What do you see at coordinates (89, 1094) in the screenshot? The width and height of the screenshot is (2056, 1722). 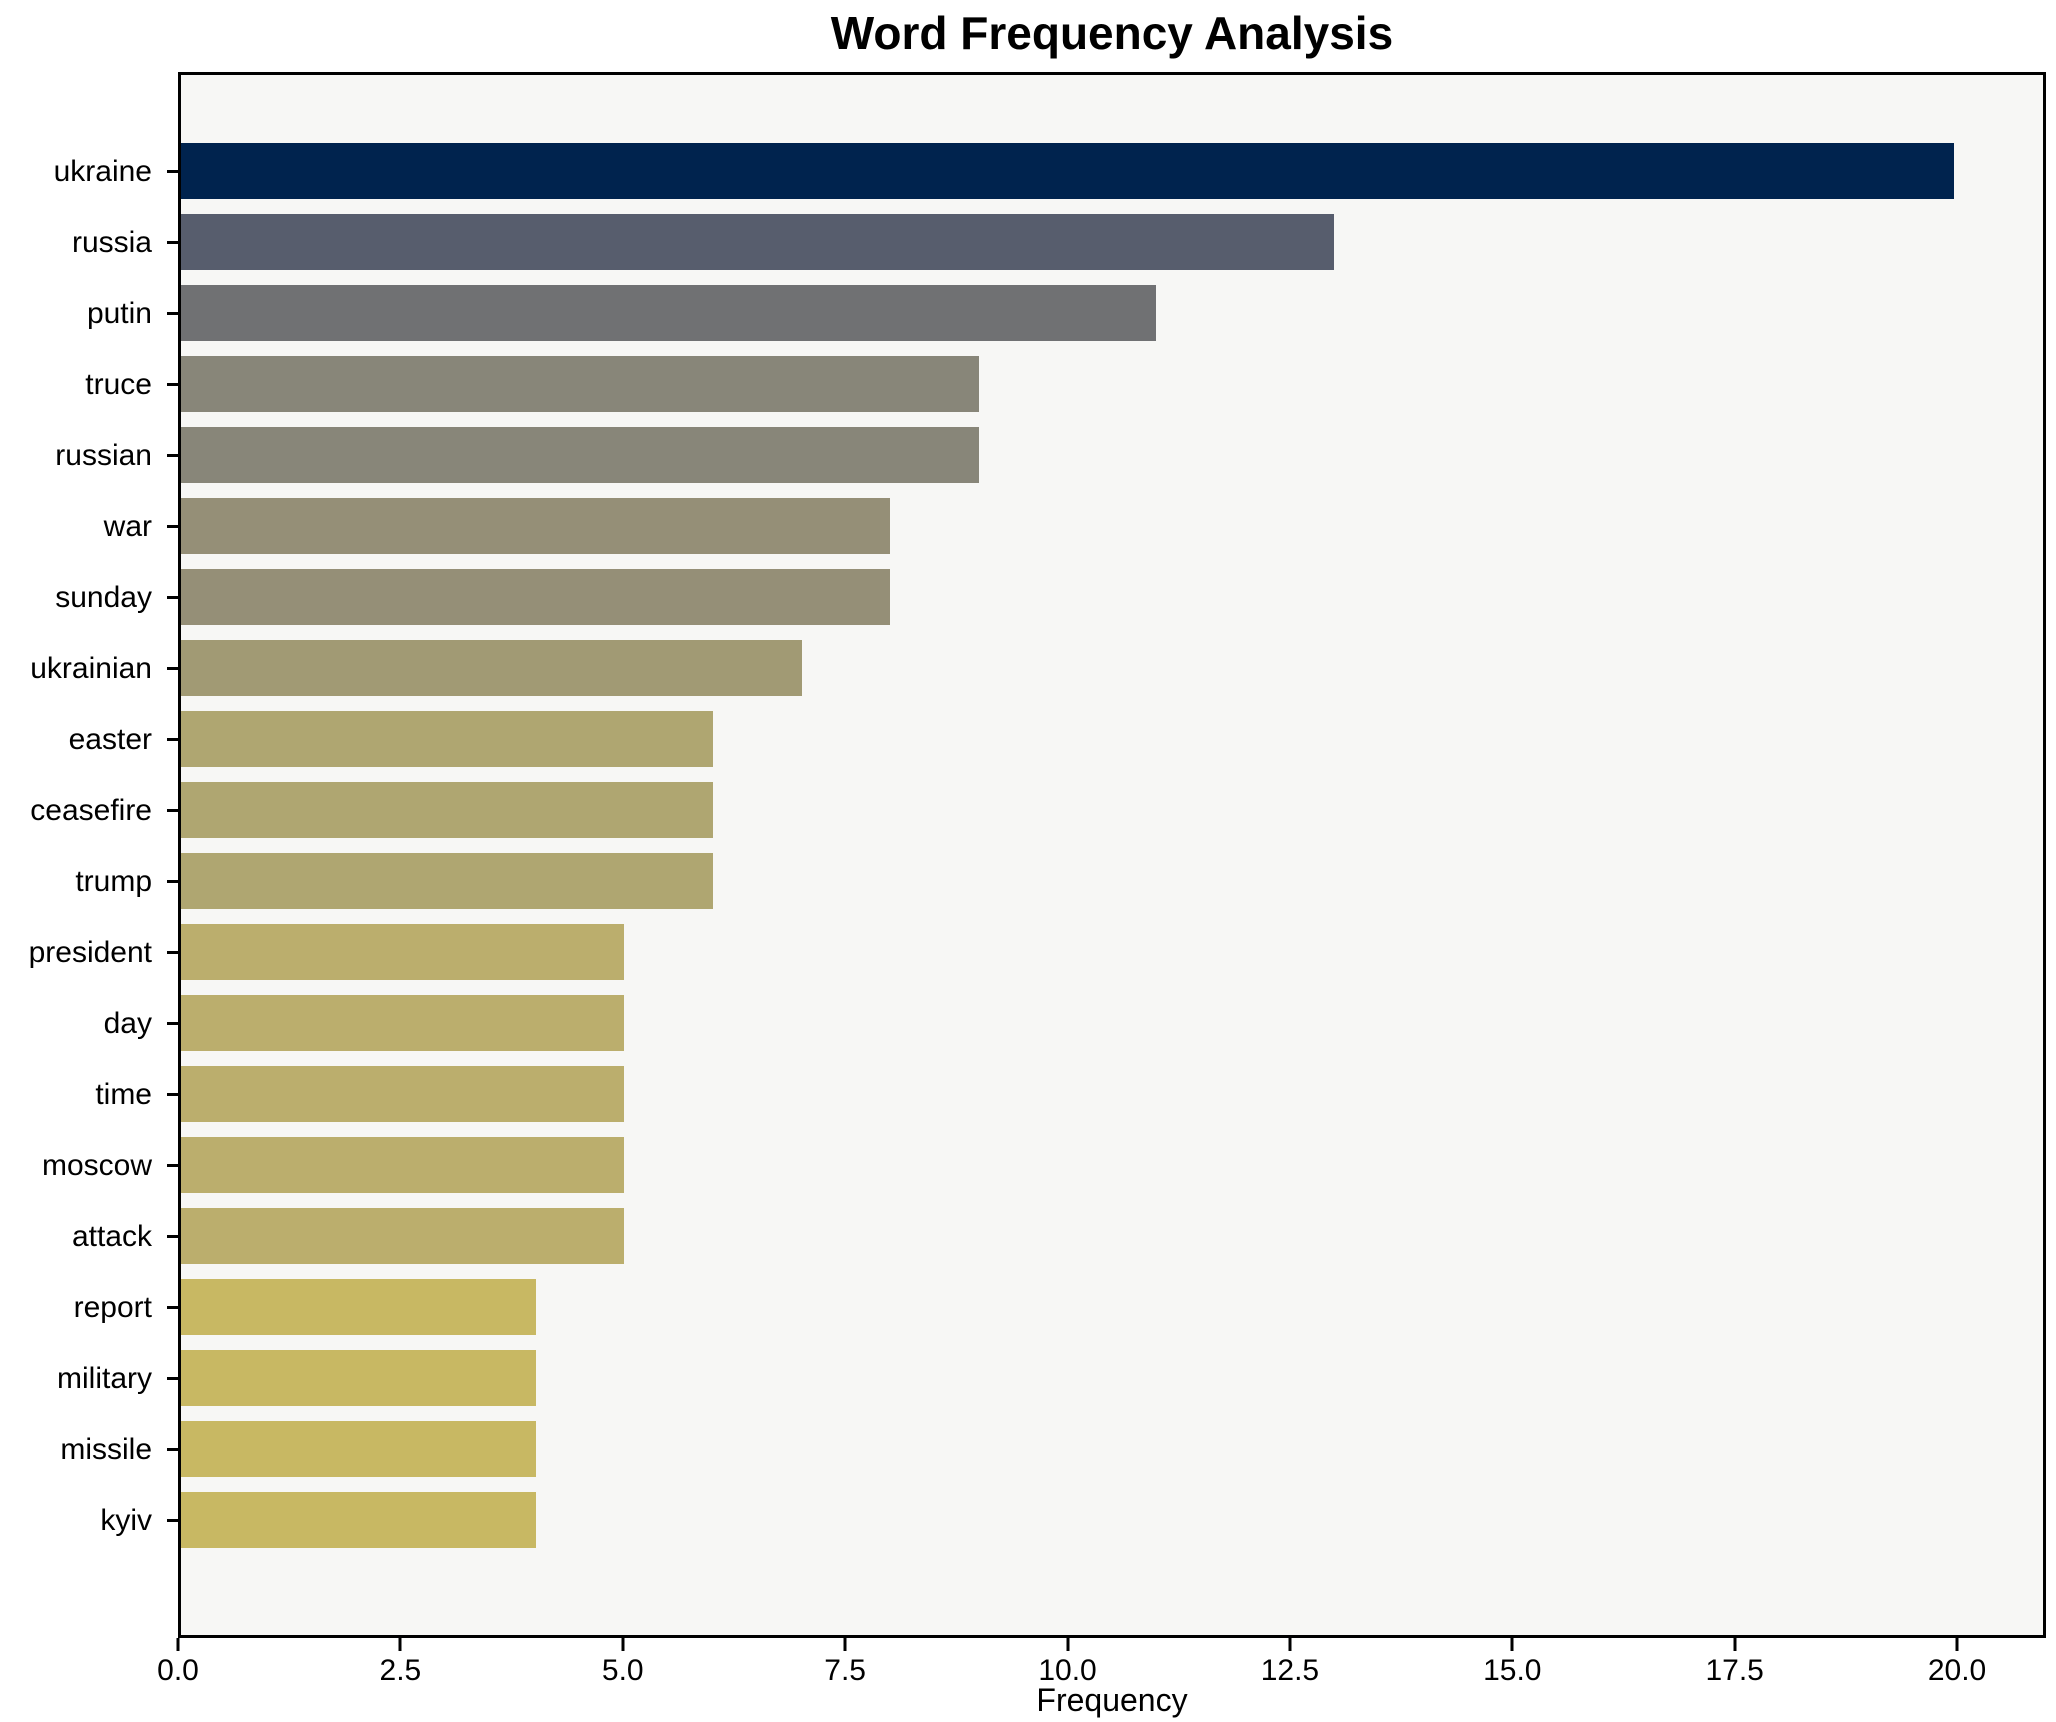 I see `y-label-time: time` at bounding box center [89, 1094].